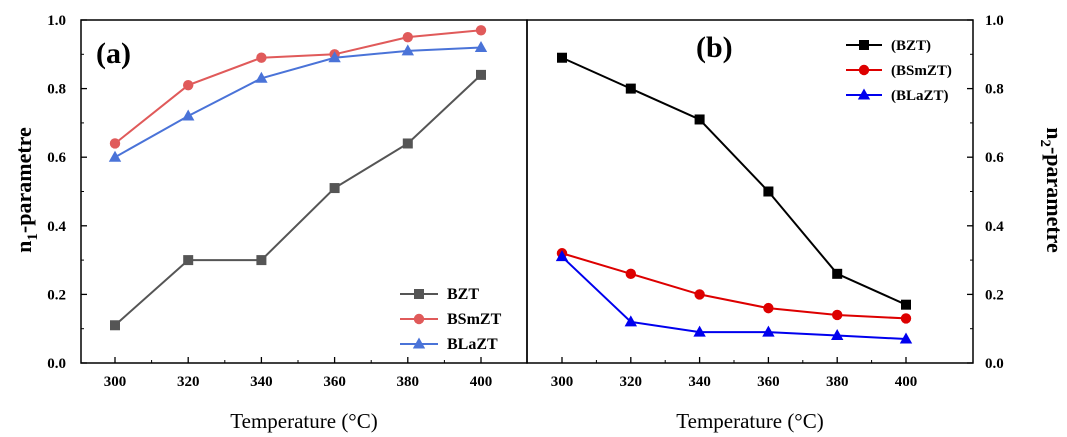 The height and width of the screenshot is (437, 1067). I want to click on panel-b-series-1-line, so click(734, 286).